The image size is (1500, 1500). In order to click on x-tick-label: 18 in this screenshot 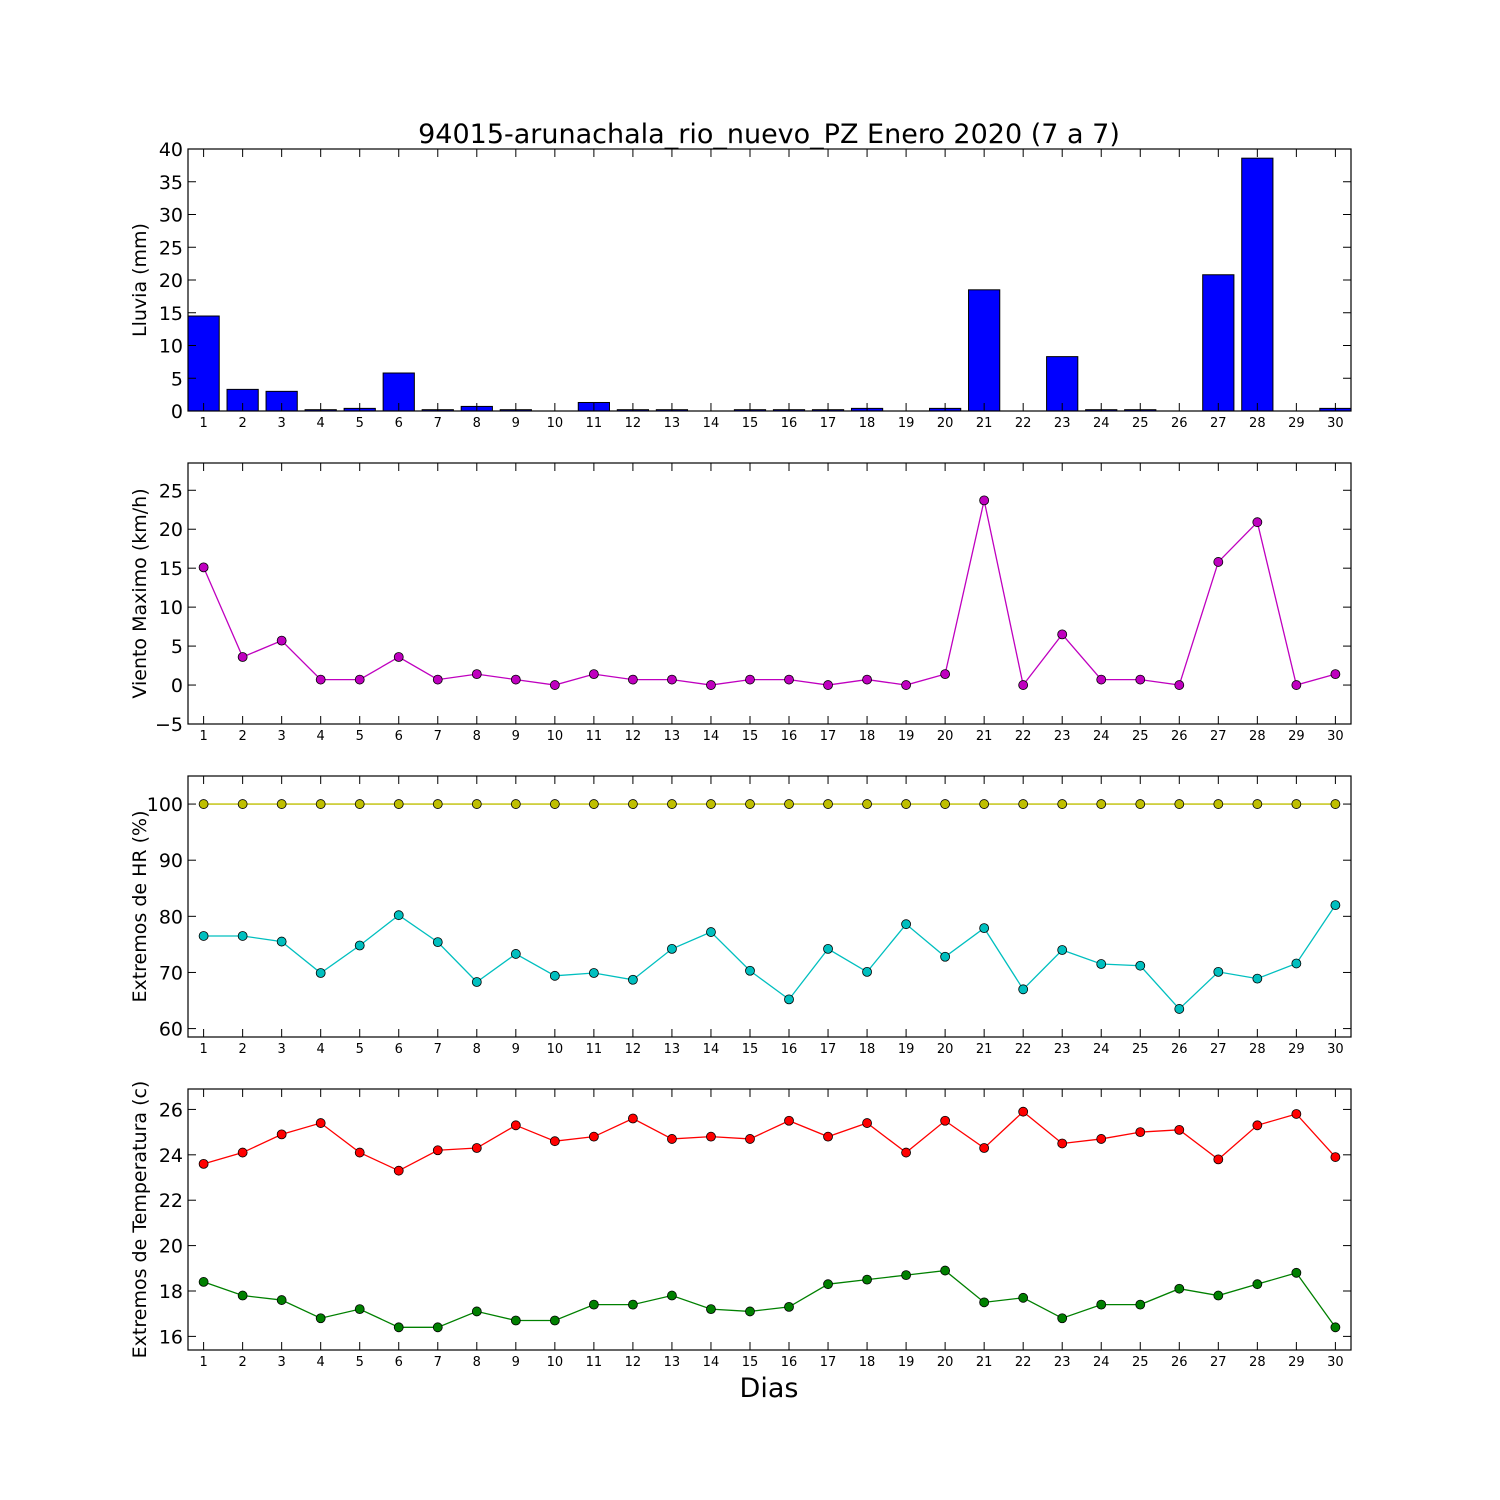, I will do `click(867, 423)`.